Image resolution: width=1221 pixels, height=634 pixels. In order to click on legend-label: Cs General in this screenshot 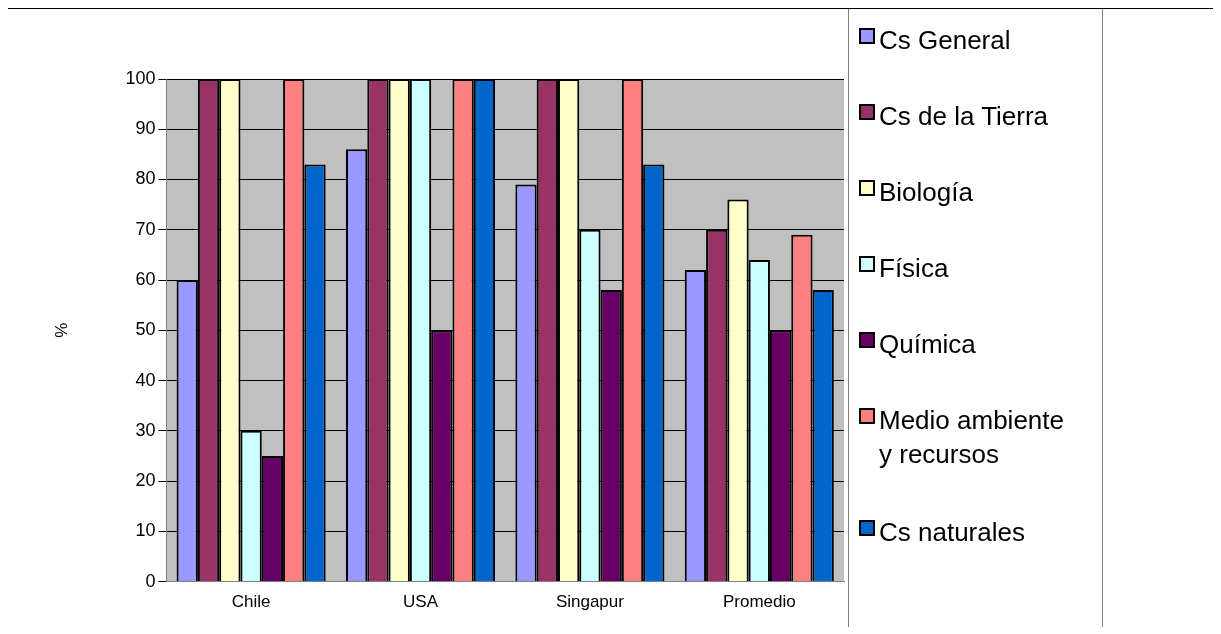, I will do `click(945, 40)`.